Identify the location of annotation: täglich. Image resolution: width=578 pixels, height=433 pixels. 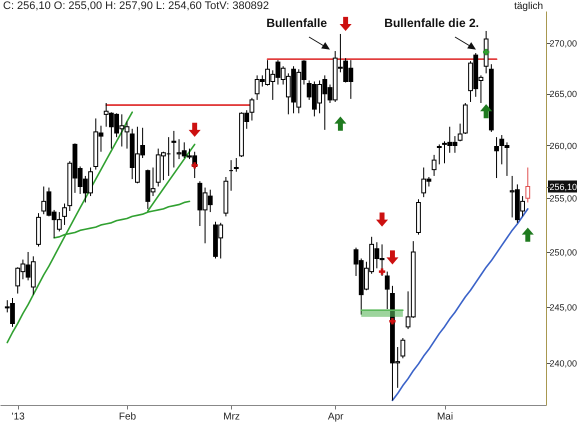
(528, 6).